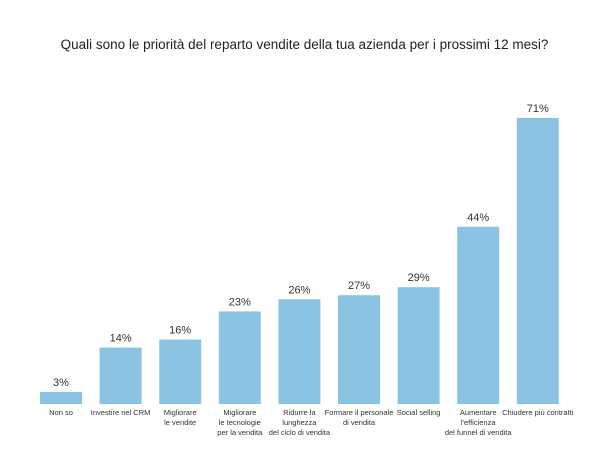 This screenshot has height=456, width=609. What do you see at coordinates (61, 412) in the screenshot?
I see `category-label-0: Non so` at bounding box center [61, 412].